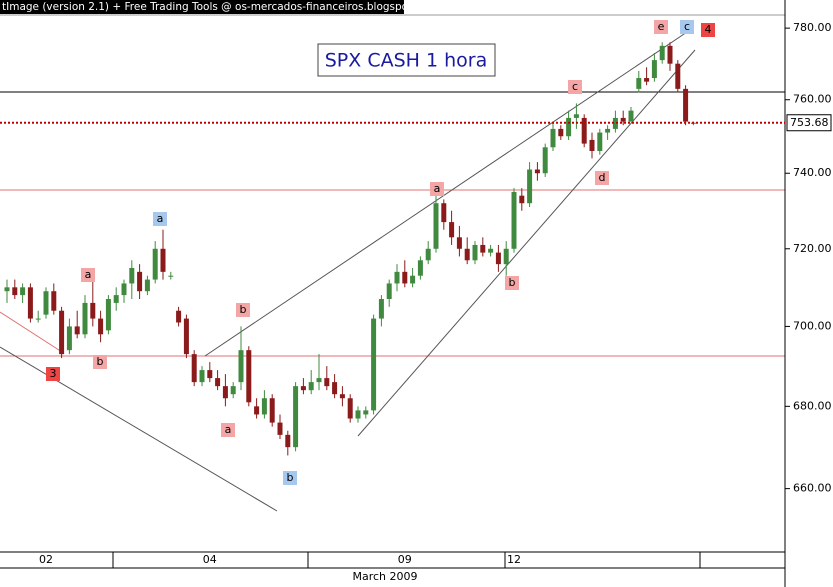 This screenshot has width=833, height=587. Describe the element at coordinates (514, 559) in the screenshot. I see `x-tick-label: 12` at that location.